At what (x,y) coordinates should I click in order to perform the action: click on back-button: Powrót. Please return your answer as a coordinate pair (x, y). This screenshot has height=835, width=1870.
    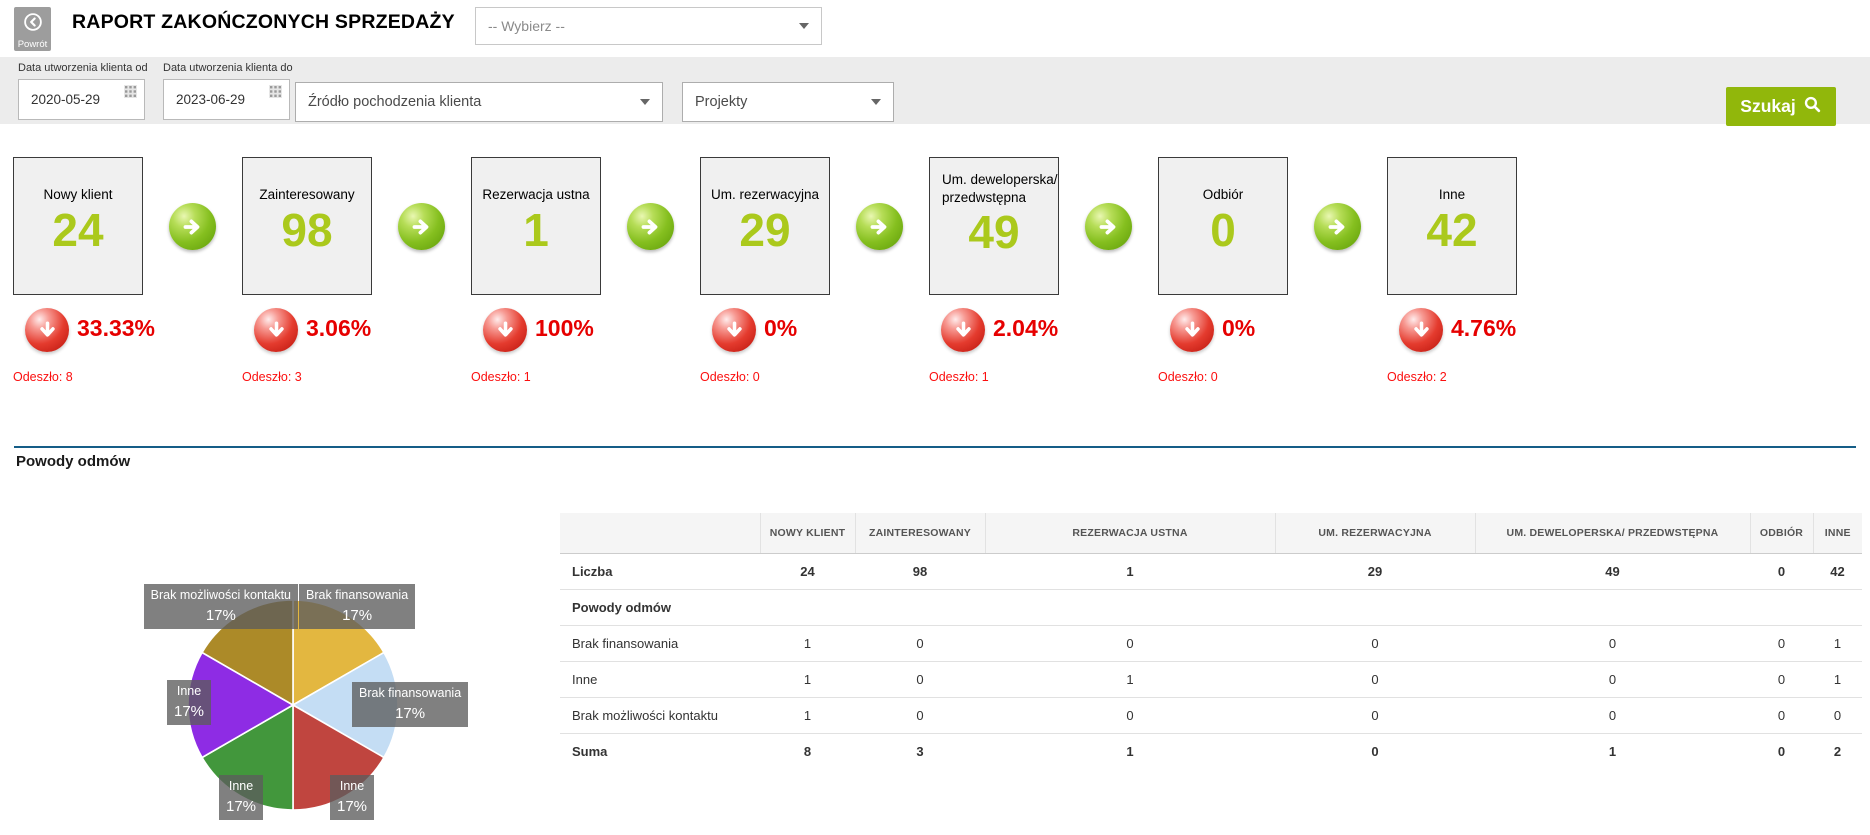
    Looking at the image, I should click on (32, 29).